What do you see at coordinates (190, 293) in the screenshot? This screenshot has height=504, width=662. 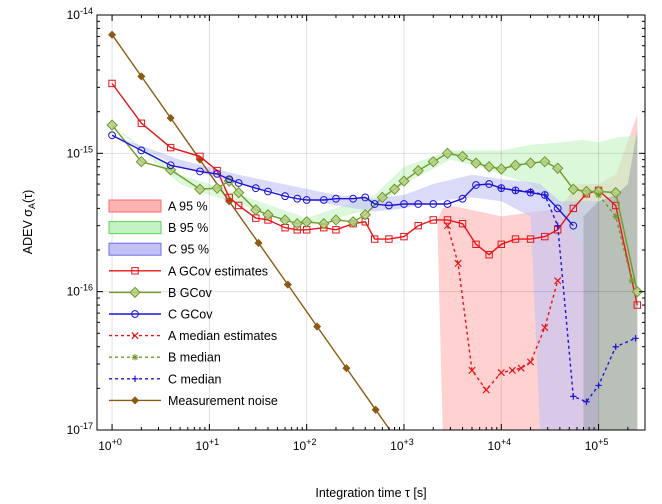 I see `legend-label: B GCov` at bounding box center [190, 293].